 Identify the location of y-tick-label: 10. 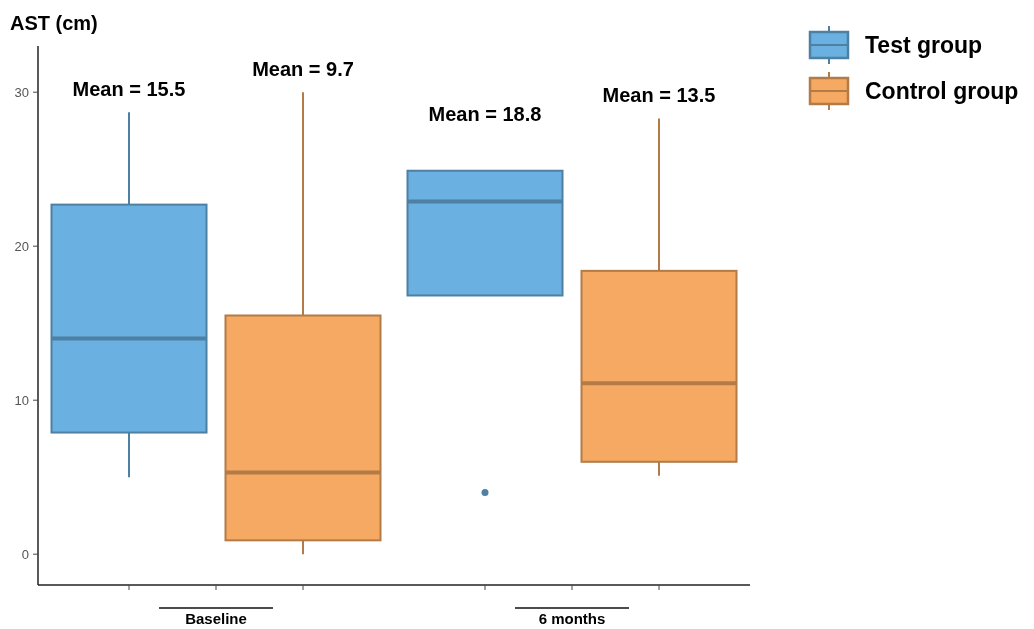
(21, 400).